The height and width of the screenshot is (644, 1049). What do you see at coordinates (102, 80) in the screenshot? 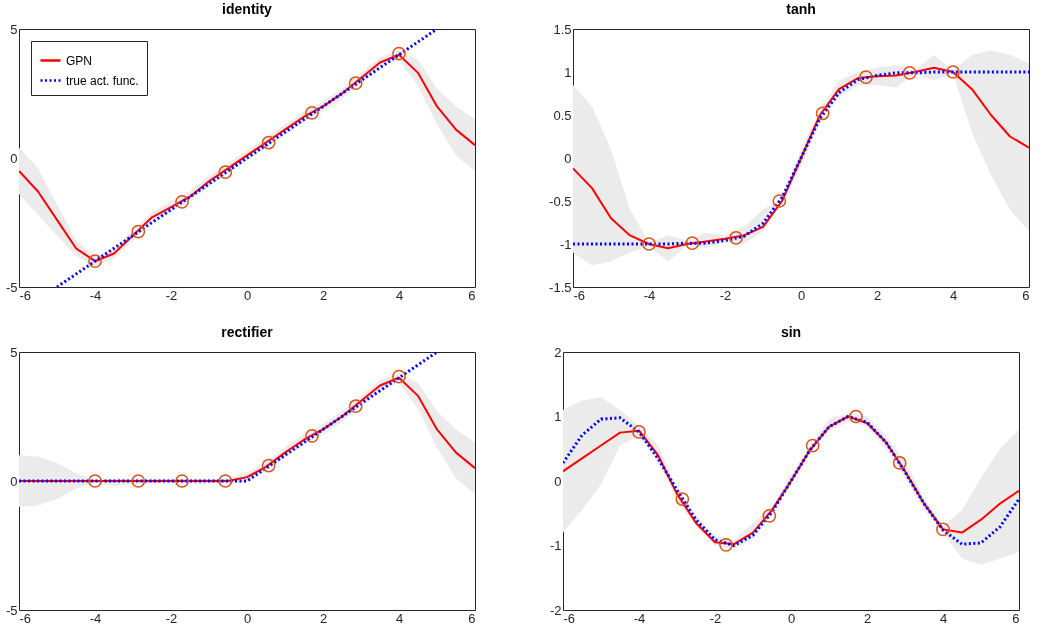
I see `legend-label: true act. func.` at bounding box center [102, 80].